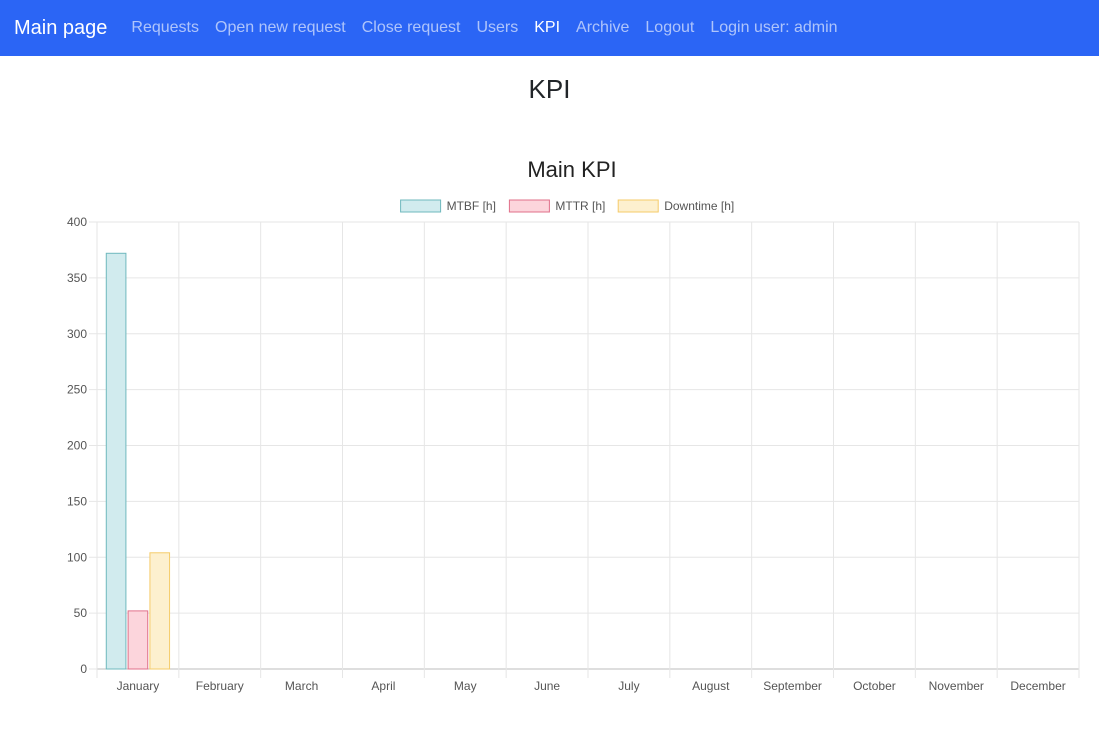 The image size is (1099, 731). What do you see at coordinates (497, 27) in the screenshot?
I see `nav-link-users: Users` at bounding box center [497, 27].